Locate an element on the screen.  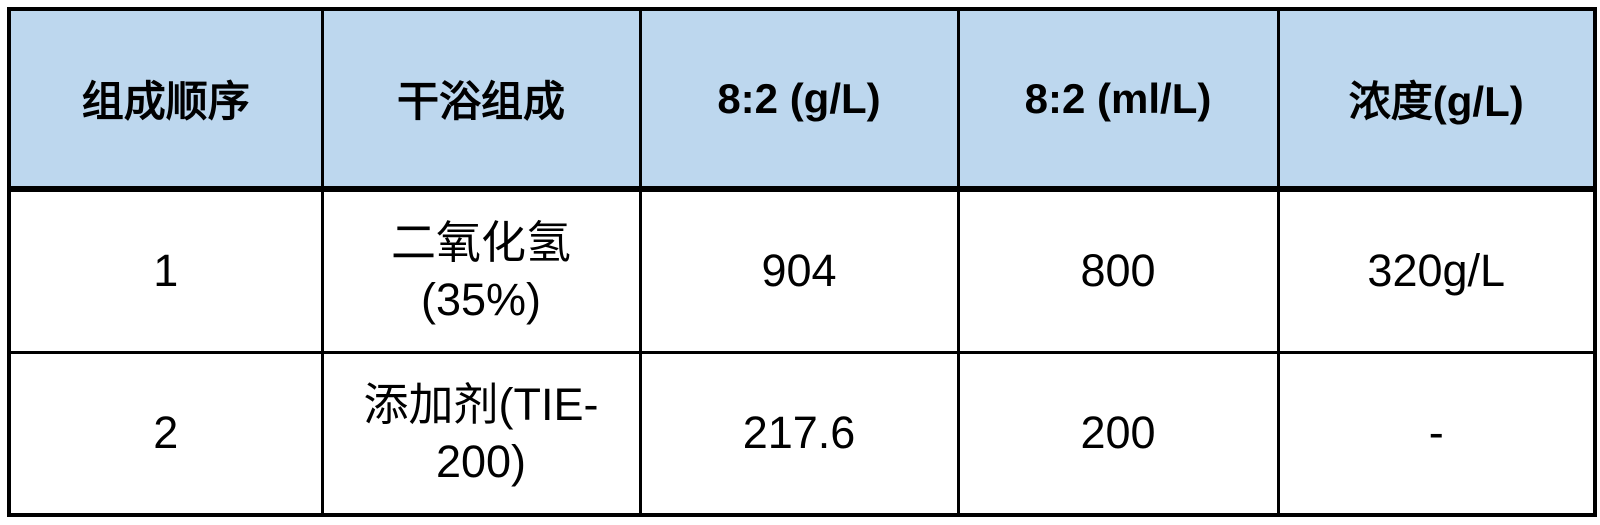
cell-concentration: - is located at coordinates (1436, 433).